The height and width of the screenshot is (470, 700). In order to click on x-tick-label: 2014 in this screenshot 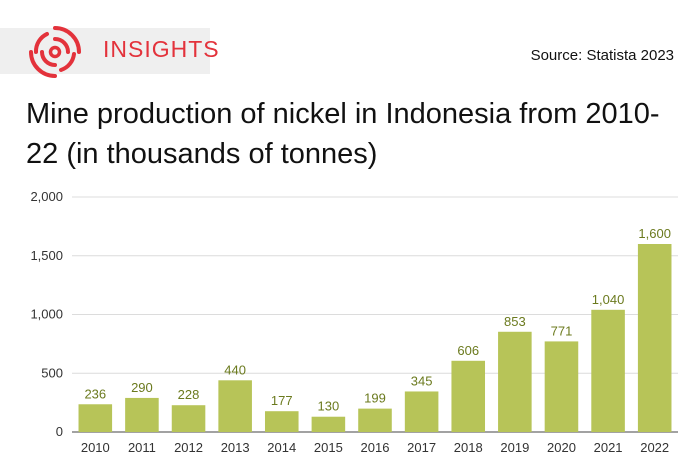, I will do `click(281, 447)`.